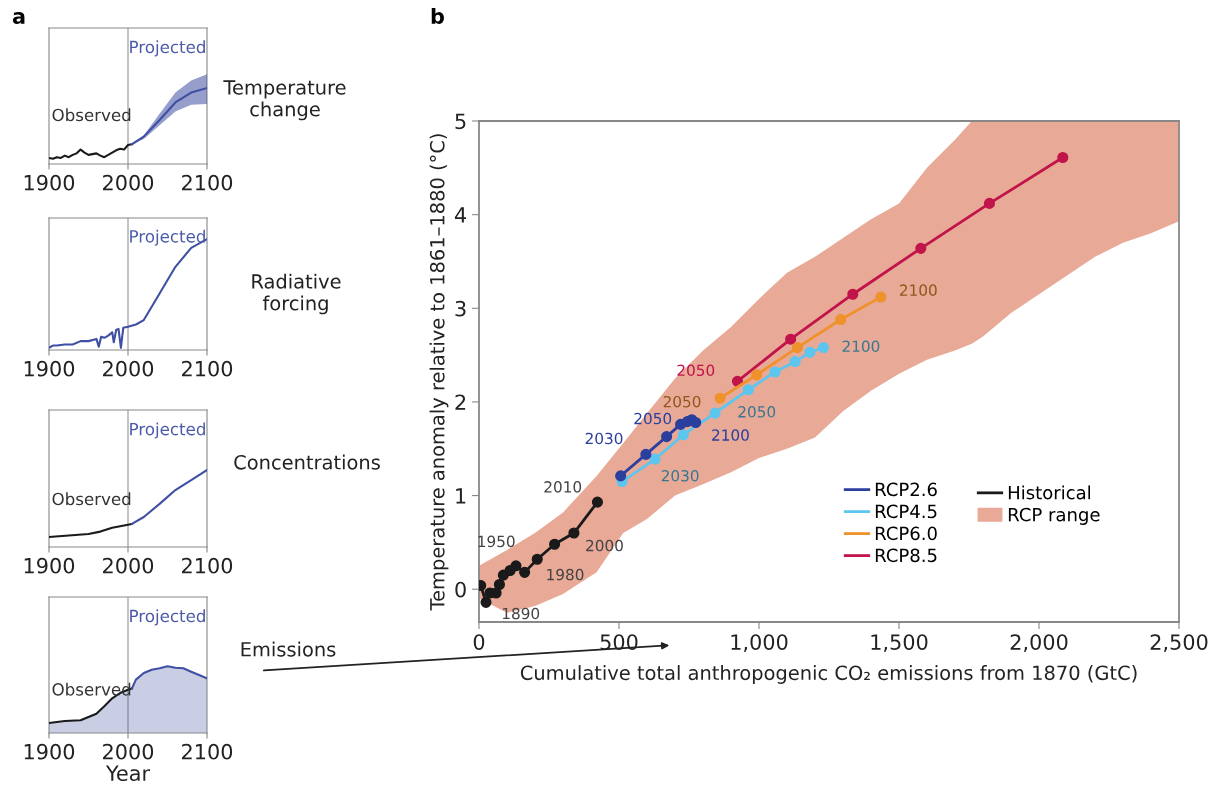 This screenshot has width=1220, height=787. I want to click on y-tick-label: 2, so click(460, 402).